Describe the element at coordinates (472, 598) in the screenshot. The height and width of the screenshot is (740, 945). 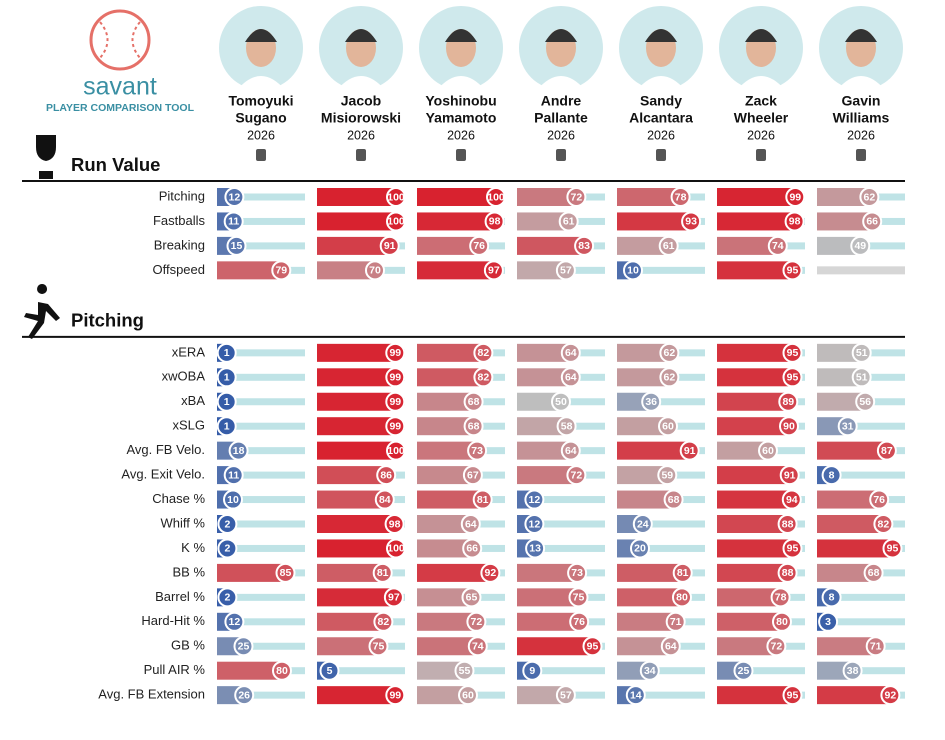
I see `percentile-value: 65` at that location.